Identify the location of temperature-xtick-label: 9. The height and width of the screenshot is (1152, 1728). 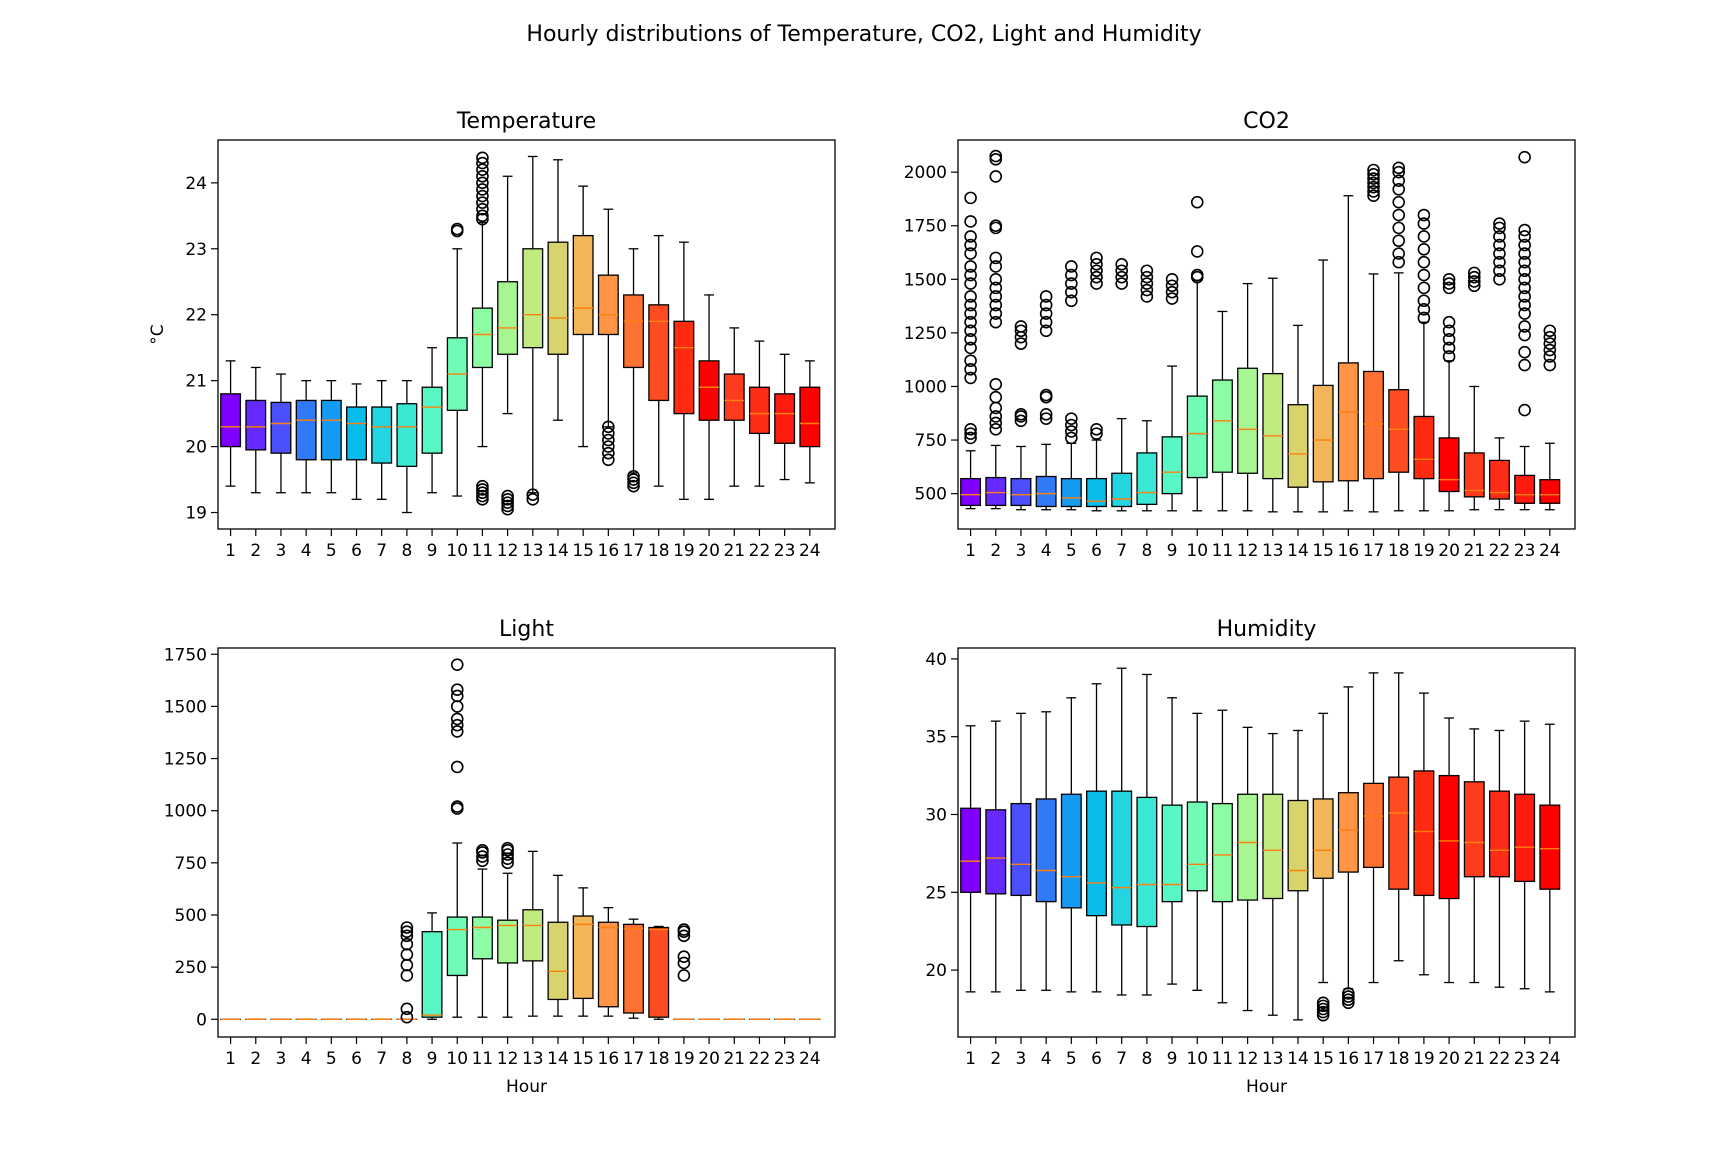
(432, 551).